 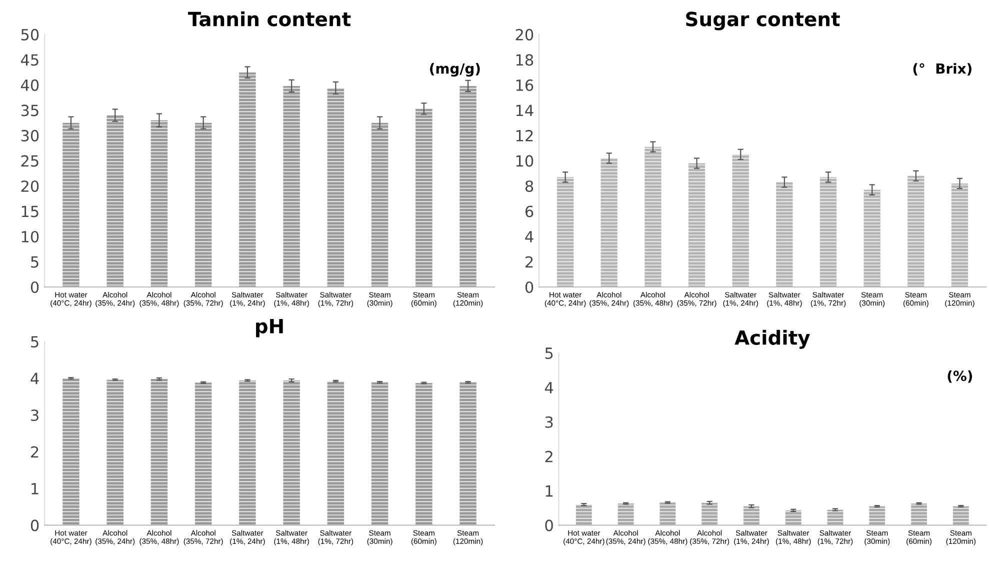 What do you see at coordinates (29, 161) in the screenshot?
I see `y-tick-label: 25` at bounding box center [29, 161].